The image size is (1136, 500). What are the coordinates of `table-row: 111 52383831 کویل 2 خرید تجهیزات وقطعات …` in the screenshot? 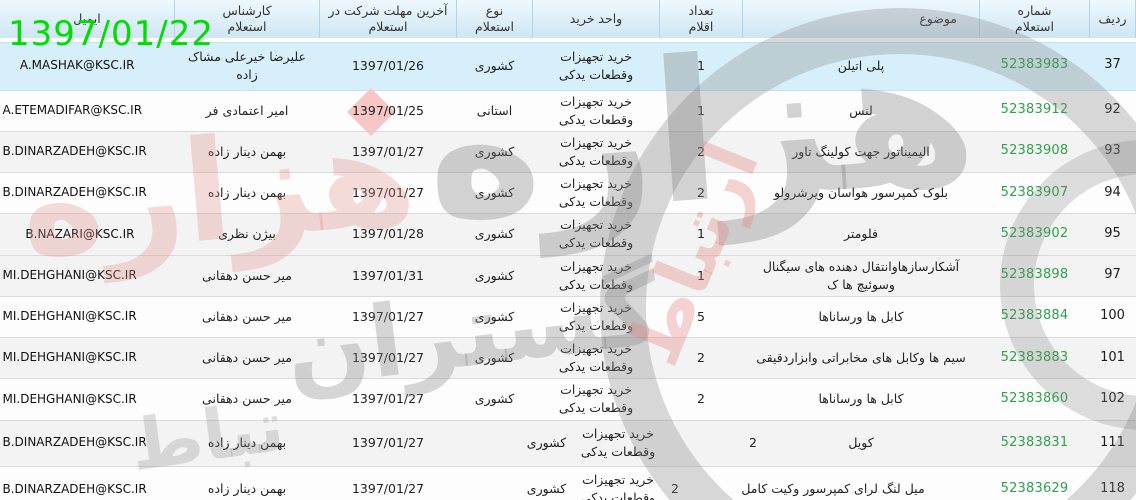 It's located at (568, 442).